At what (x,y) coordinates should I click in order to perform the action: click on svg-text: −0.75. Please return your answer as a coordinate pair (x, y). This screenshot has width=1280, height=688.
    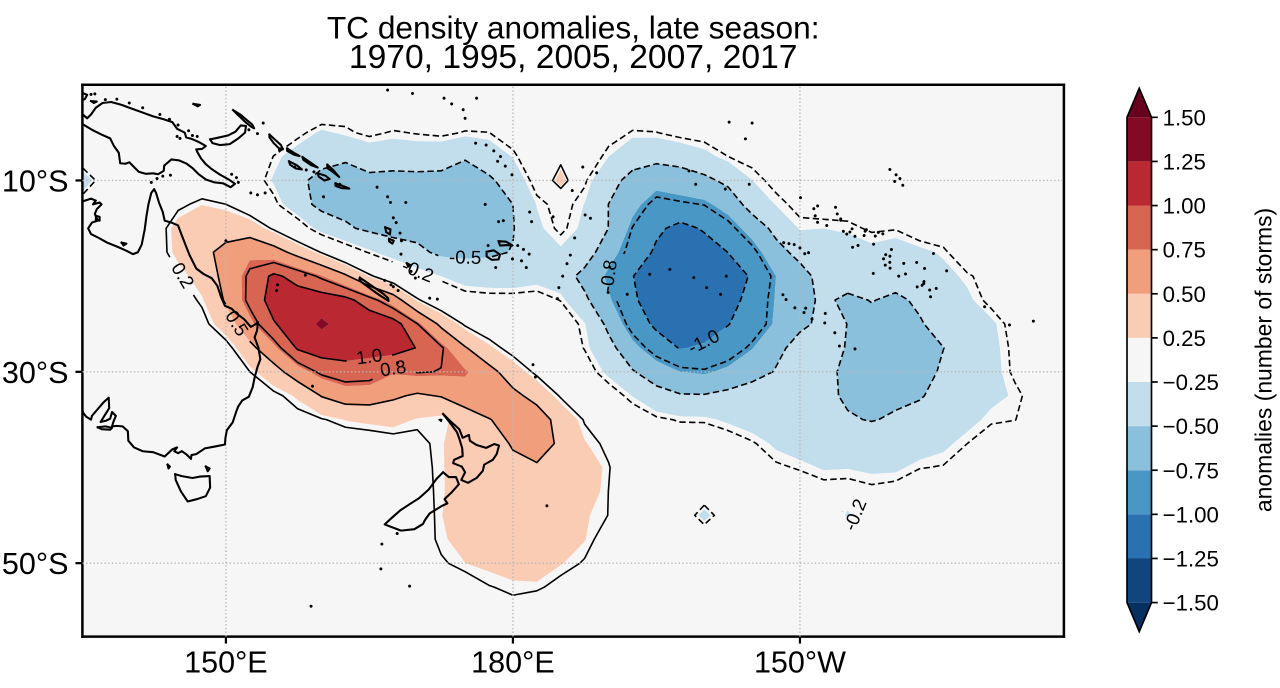
    Looking at the image, I should click on (1191, 470).